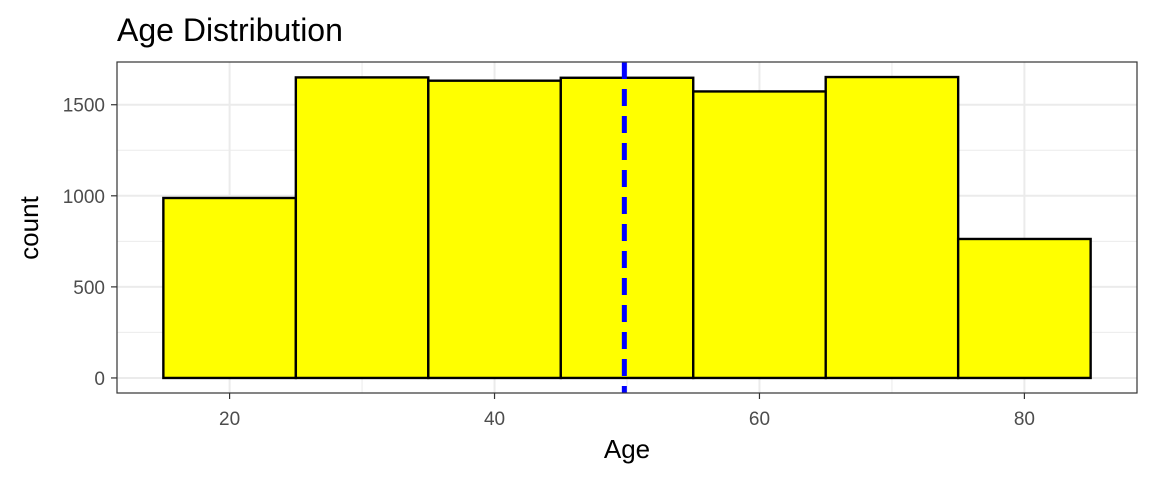 The width and height of the screenshot is (1152, 480). I want to click on x-tick-label: 40, so click(494, 419).